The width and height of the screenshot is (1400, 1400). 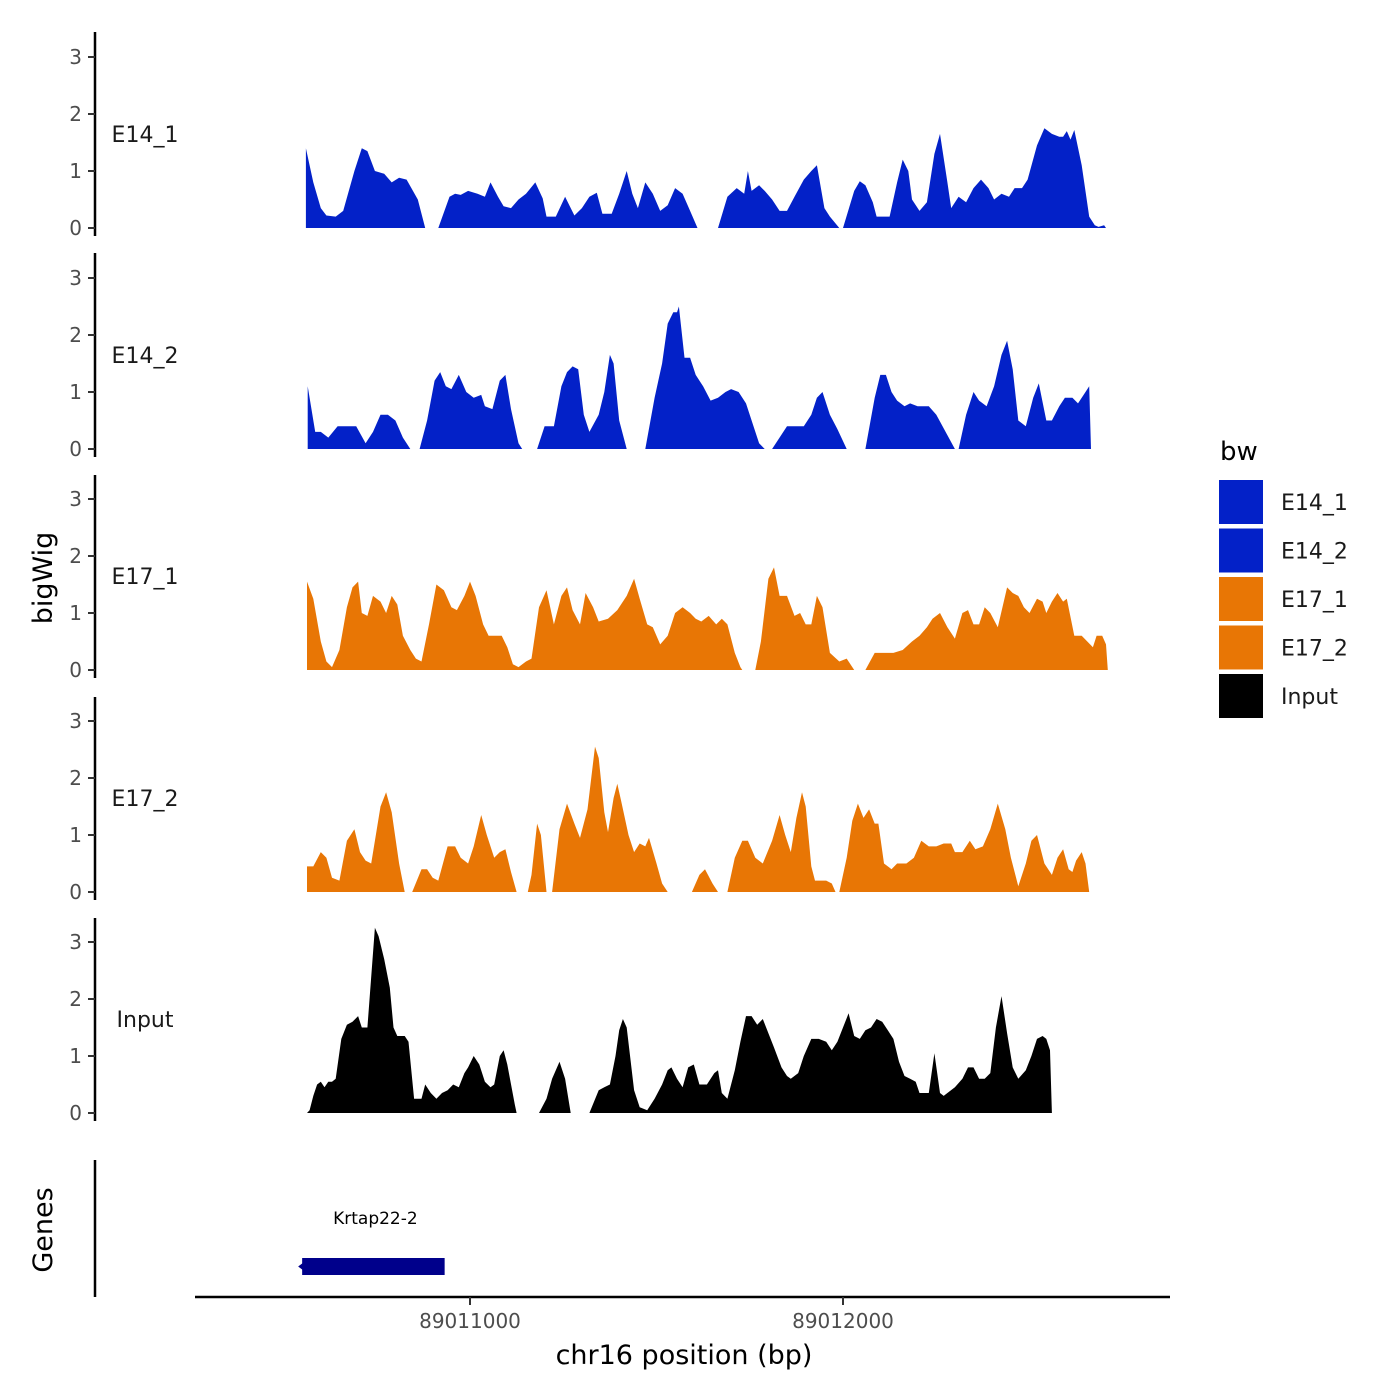 I want to click on x-axis: 89011000 89012000, so click(x=682, y=1314).